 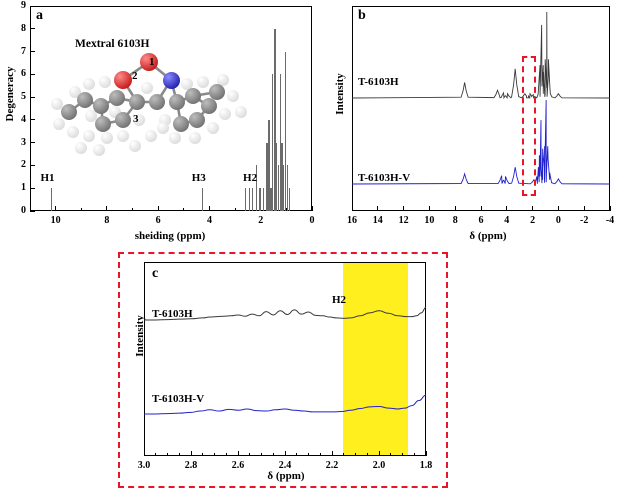 What do you see at coordinates (178, 399) in the screenshot?
I see `panel-c-trace-label-bottom: T-6103H-V` at bounding box center [178, 399].